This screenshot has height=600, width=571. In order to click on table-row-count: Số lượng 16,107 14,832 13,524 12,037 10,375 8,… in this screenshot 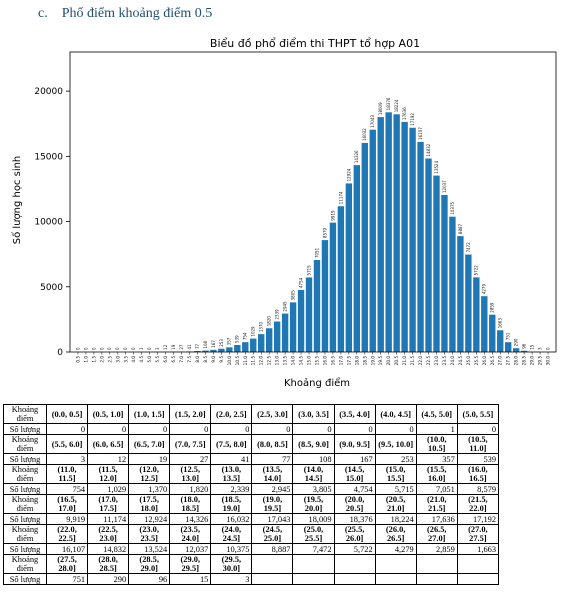, I will do `click(251, 549)`.